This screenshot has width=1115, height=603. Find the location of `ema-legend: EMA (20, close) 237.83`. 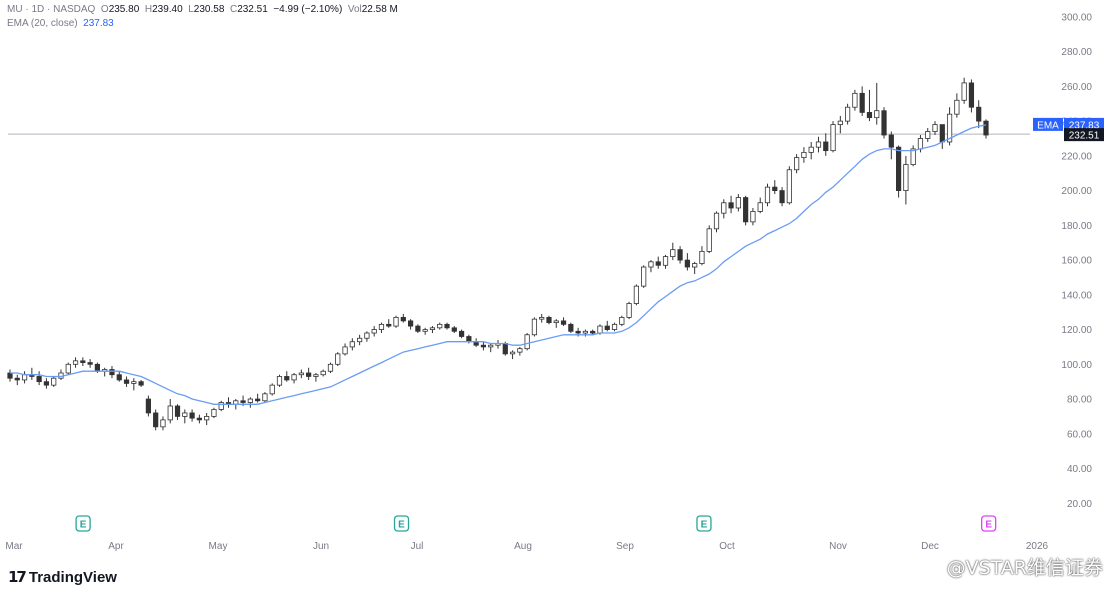

ema-legend: EMA (20, close) 237.83 is located at coordinates (60, 23).